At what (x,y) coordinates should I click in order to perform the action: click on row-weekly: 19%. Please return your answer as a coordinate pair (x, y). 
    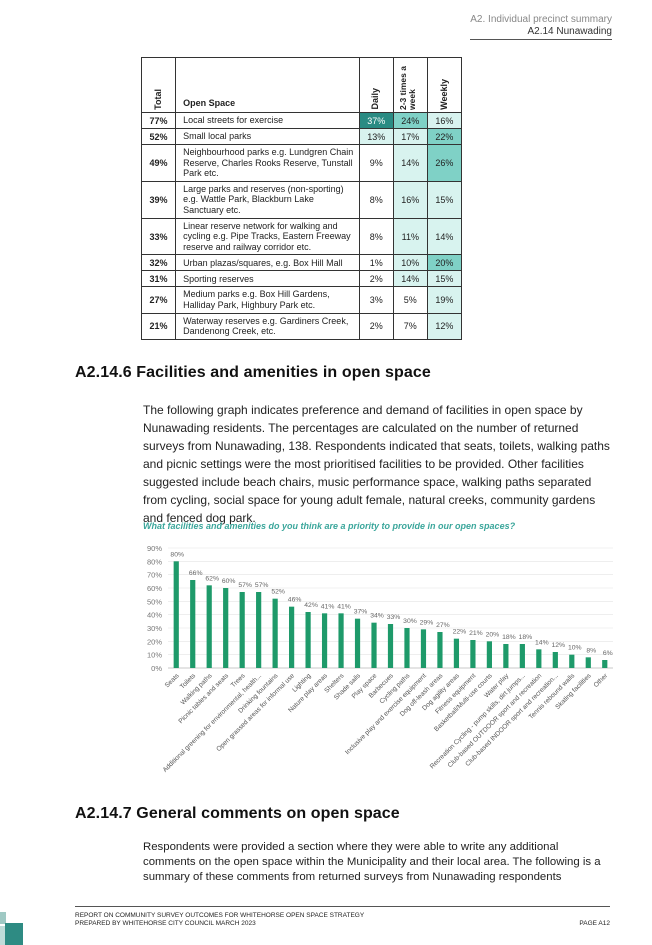
    Looking at the image, I should click on (444, 300).